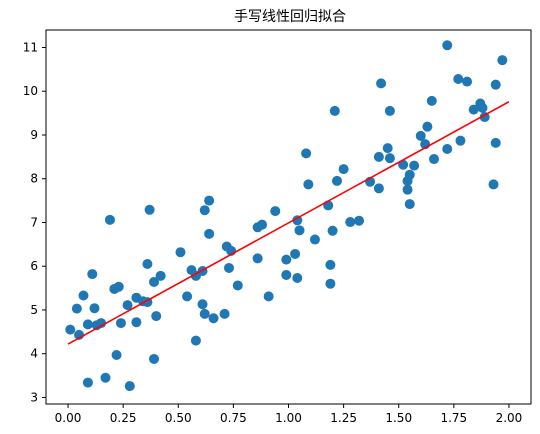 The image size is (540, 434). I want to click on y-tick-label: 8, so click(34, 179).